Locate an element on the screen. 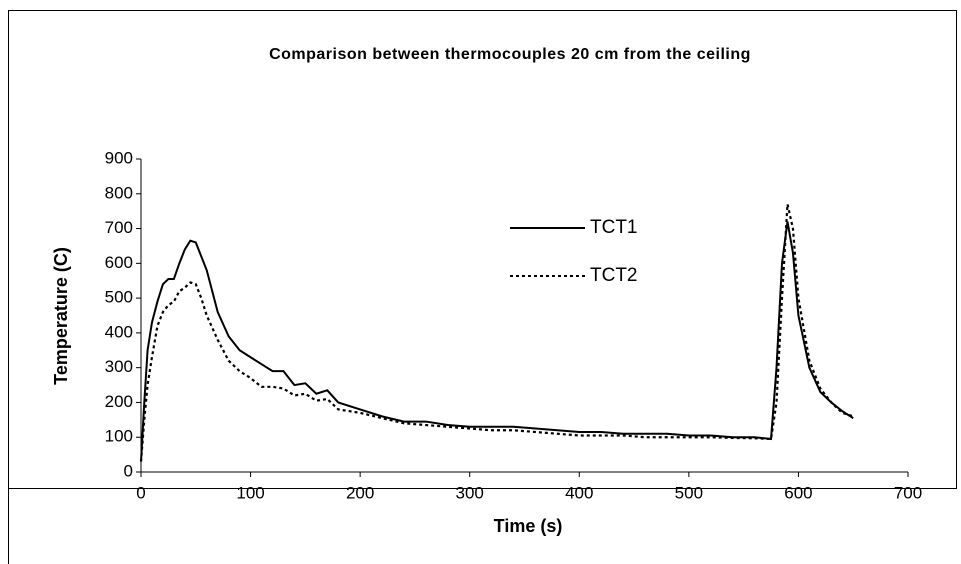  y-tick-label: 200 is located at coordinates (119, 401).